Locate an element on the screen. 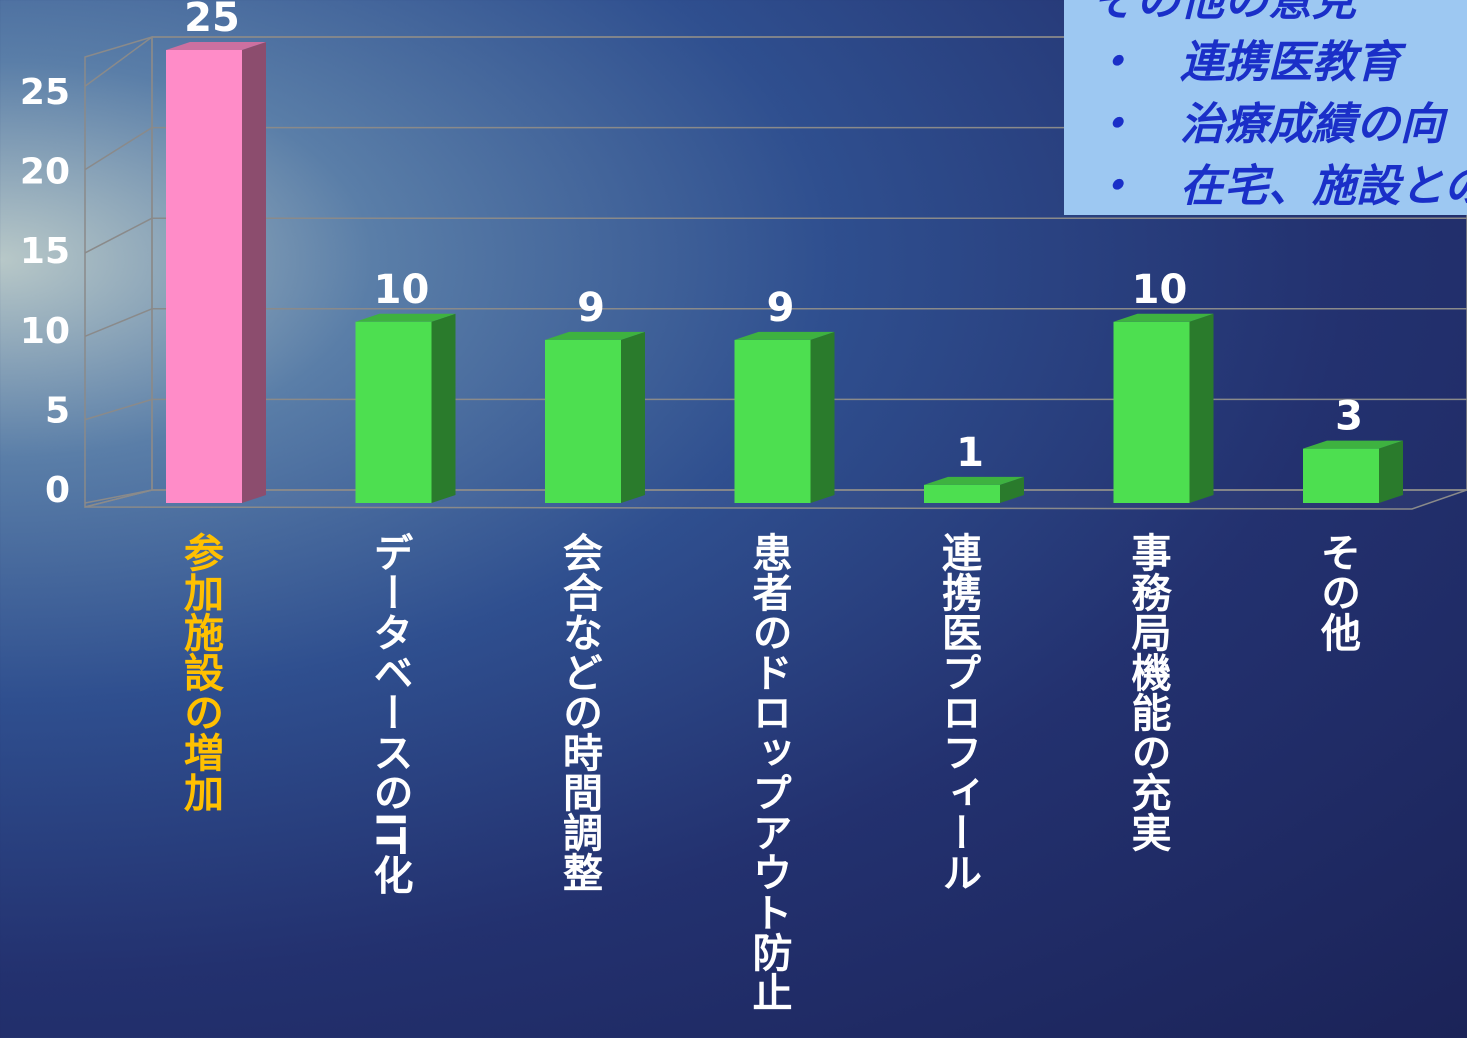 This screenshot has width=1467, height=1038. side-wall is located at coordinates (118, 271).